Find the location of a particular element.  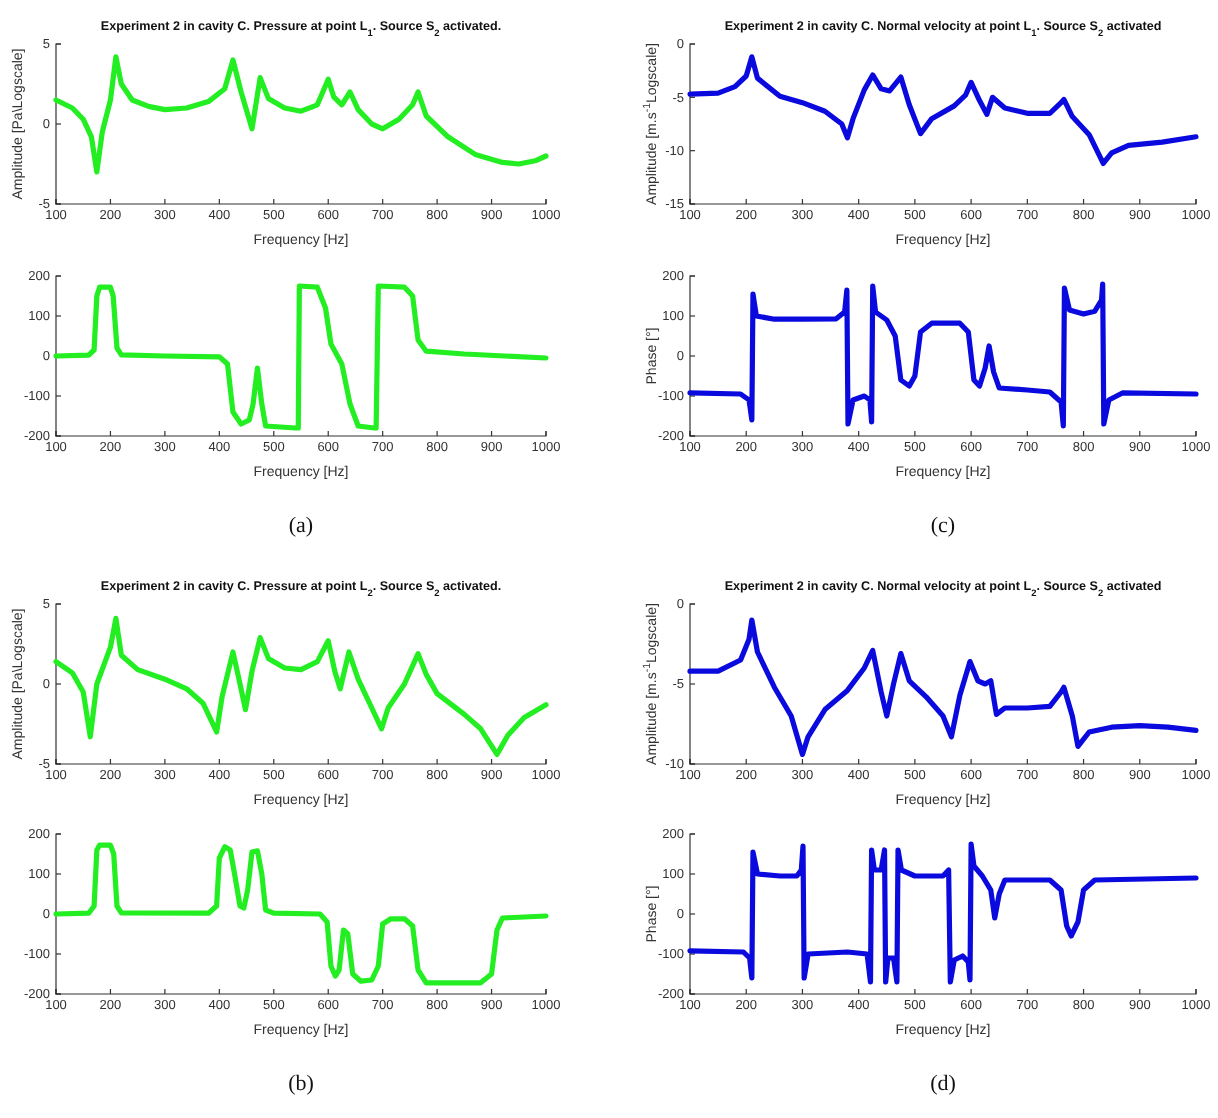

text: (b) is located at coordinates (301, 1084).